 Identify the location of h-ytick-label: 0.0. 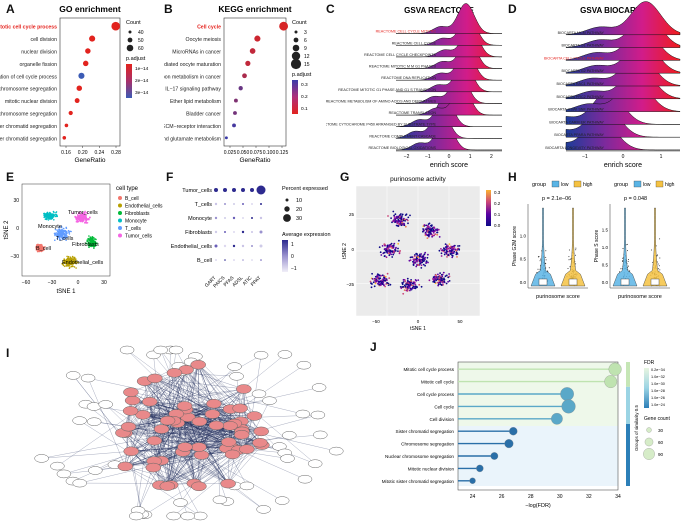
(605, 282).